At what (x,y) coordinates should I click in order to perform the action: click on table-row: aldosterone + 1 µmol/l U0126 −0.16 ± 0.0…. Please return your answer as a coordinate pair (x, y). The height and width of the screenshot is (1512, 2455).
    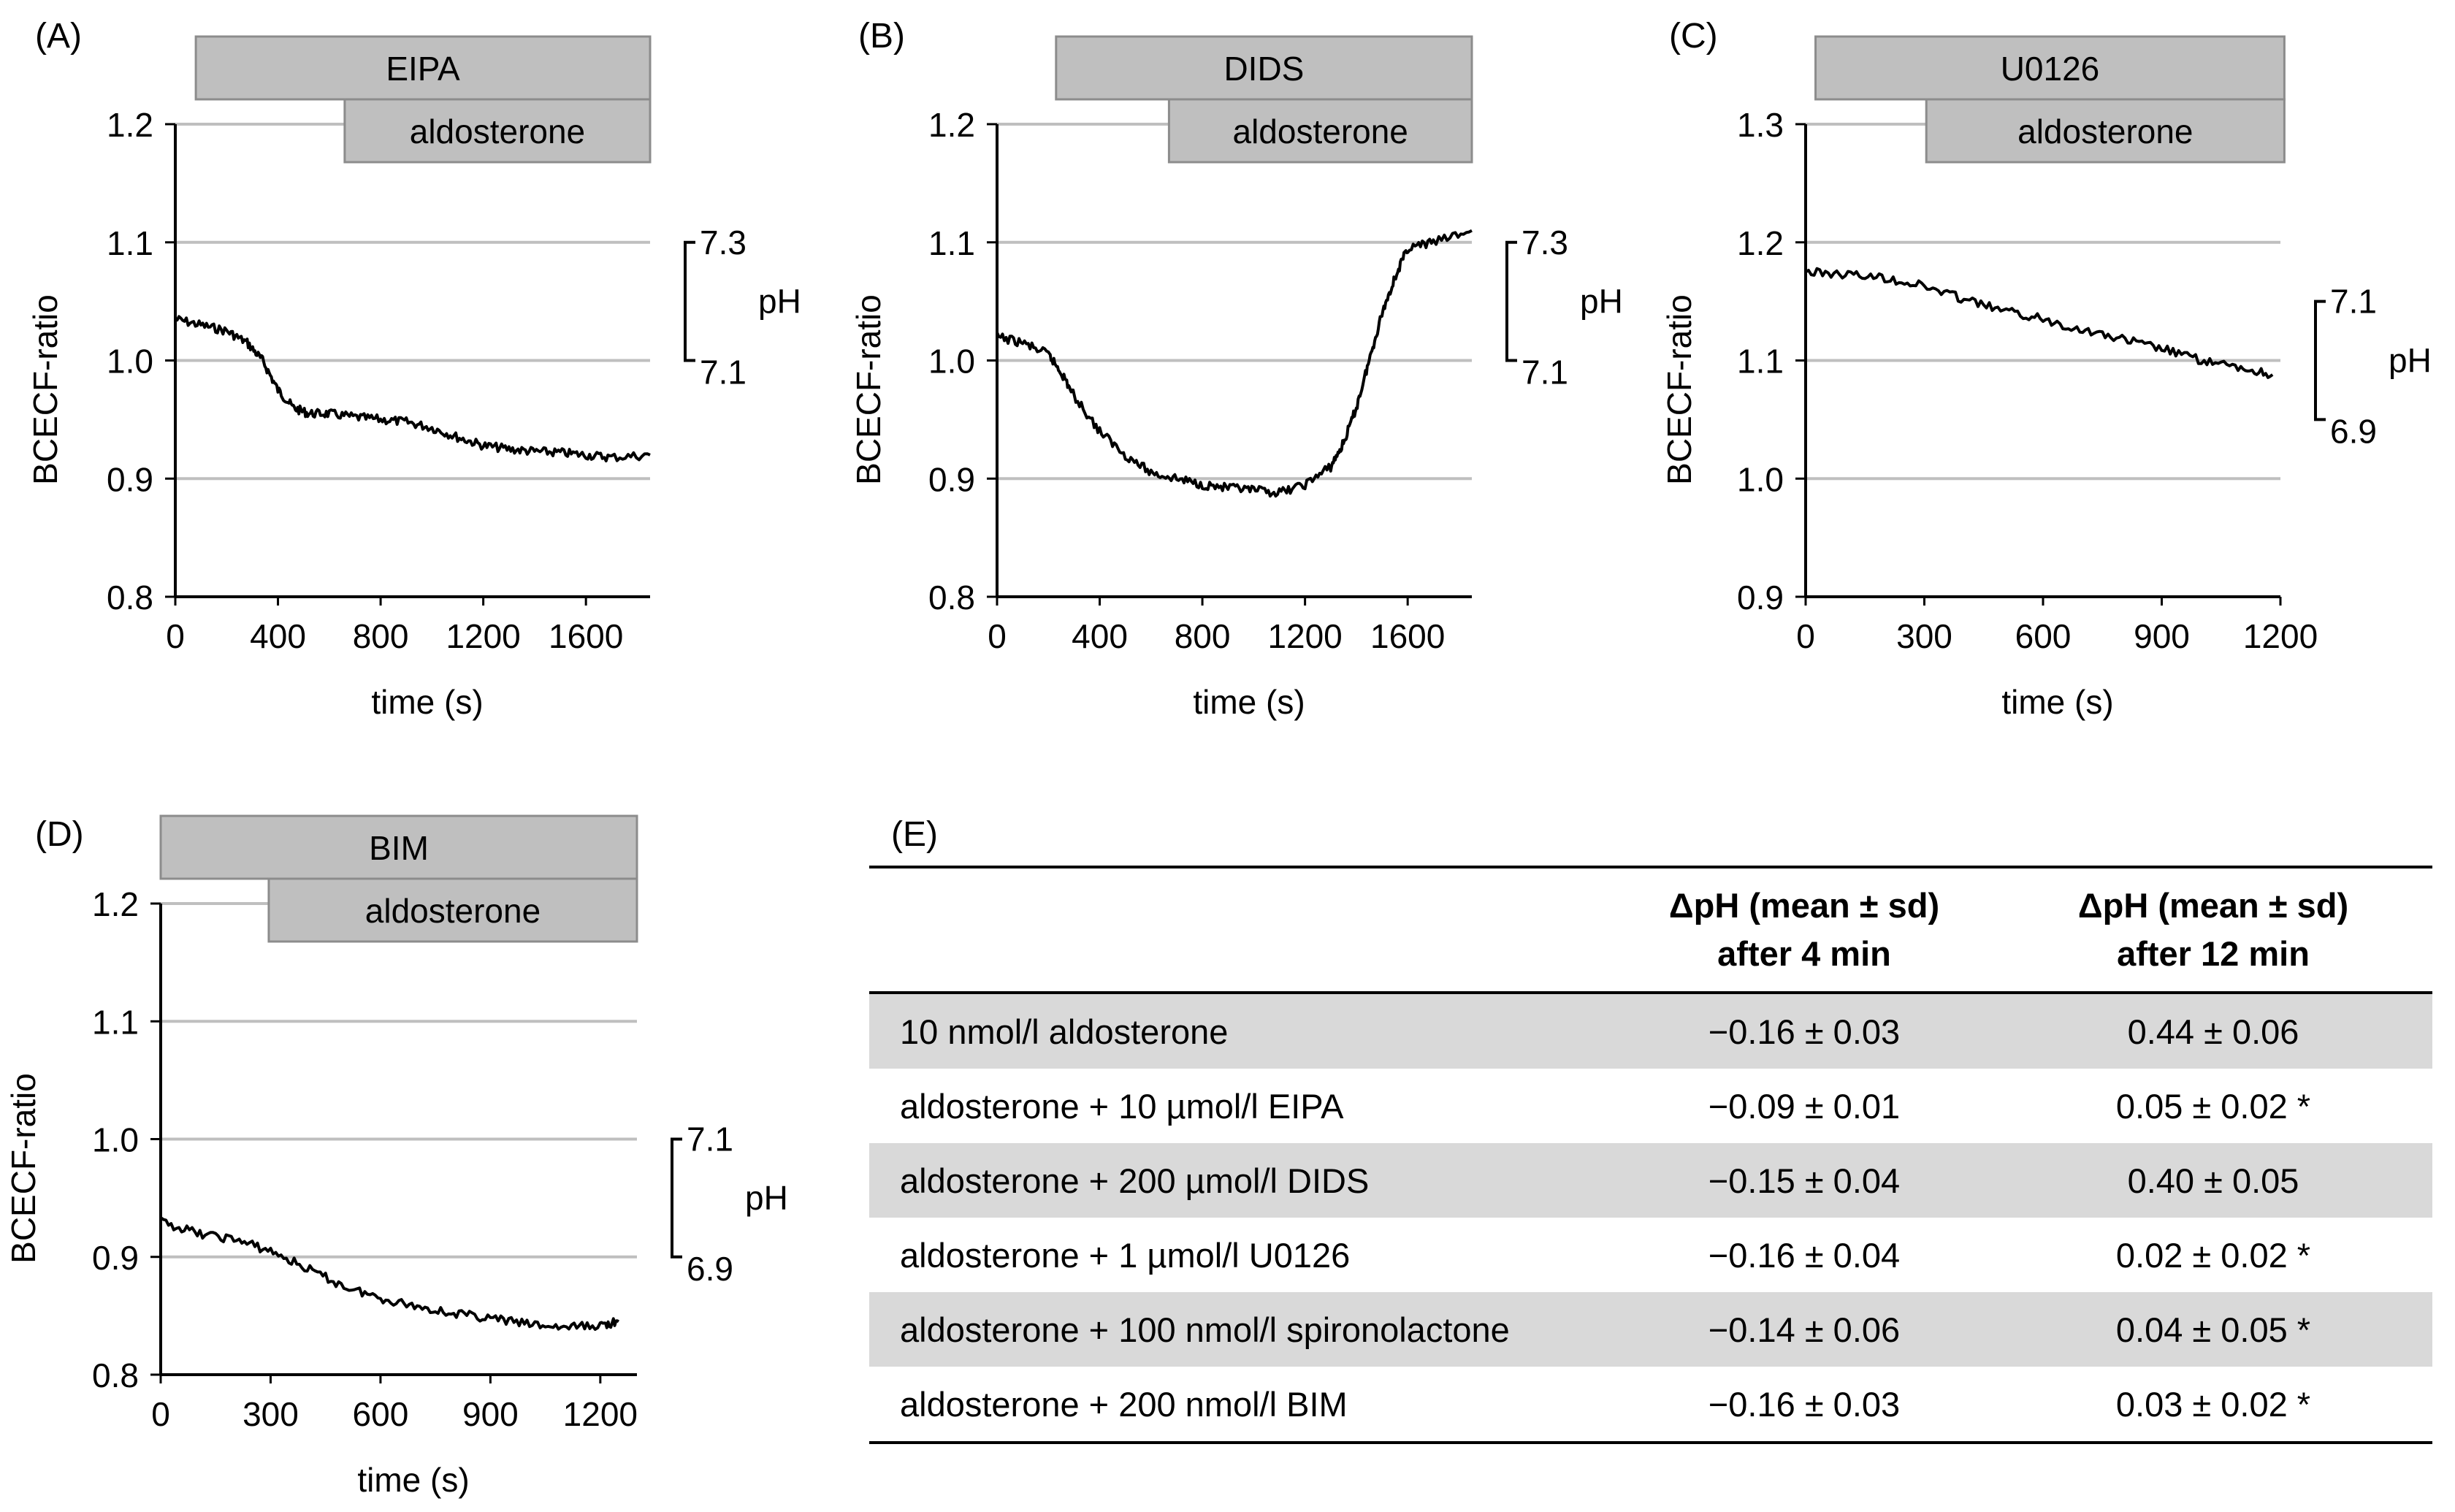
    Looking at the image, I should click on (1651, 1255).